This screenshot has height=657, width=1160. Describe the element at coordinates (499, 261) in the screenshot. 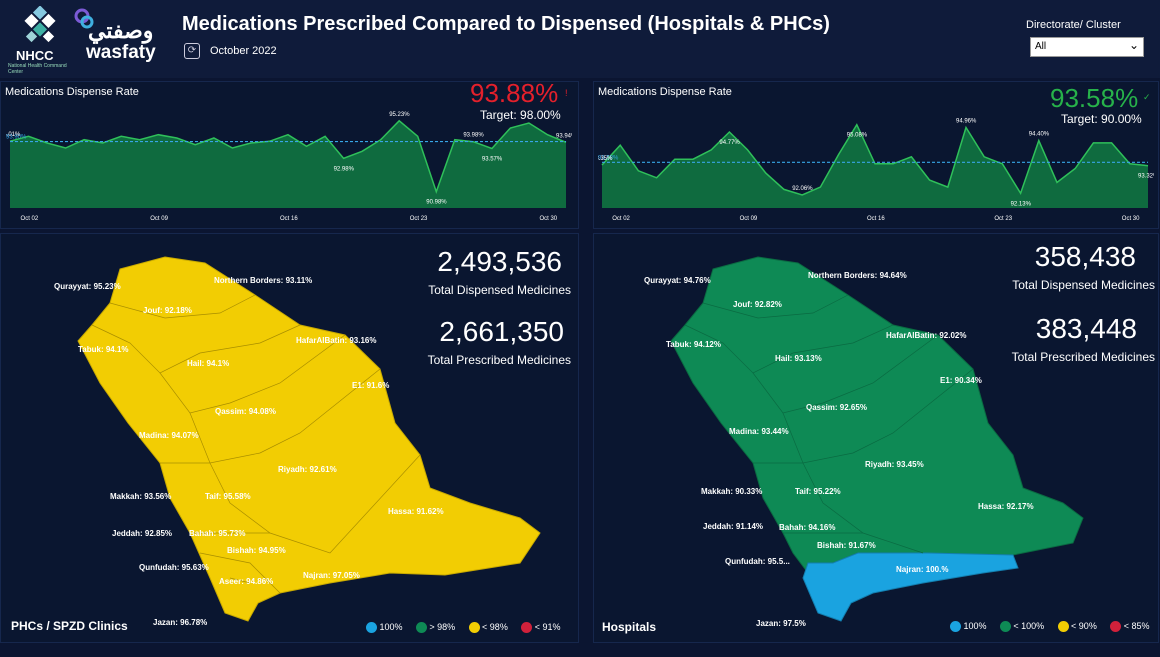

I see `left-total-dispensed: 2,493,536` at that location.